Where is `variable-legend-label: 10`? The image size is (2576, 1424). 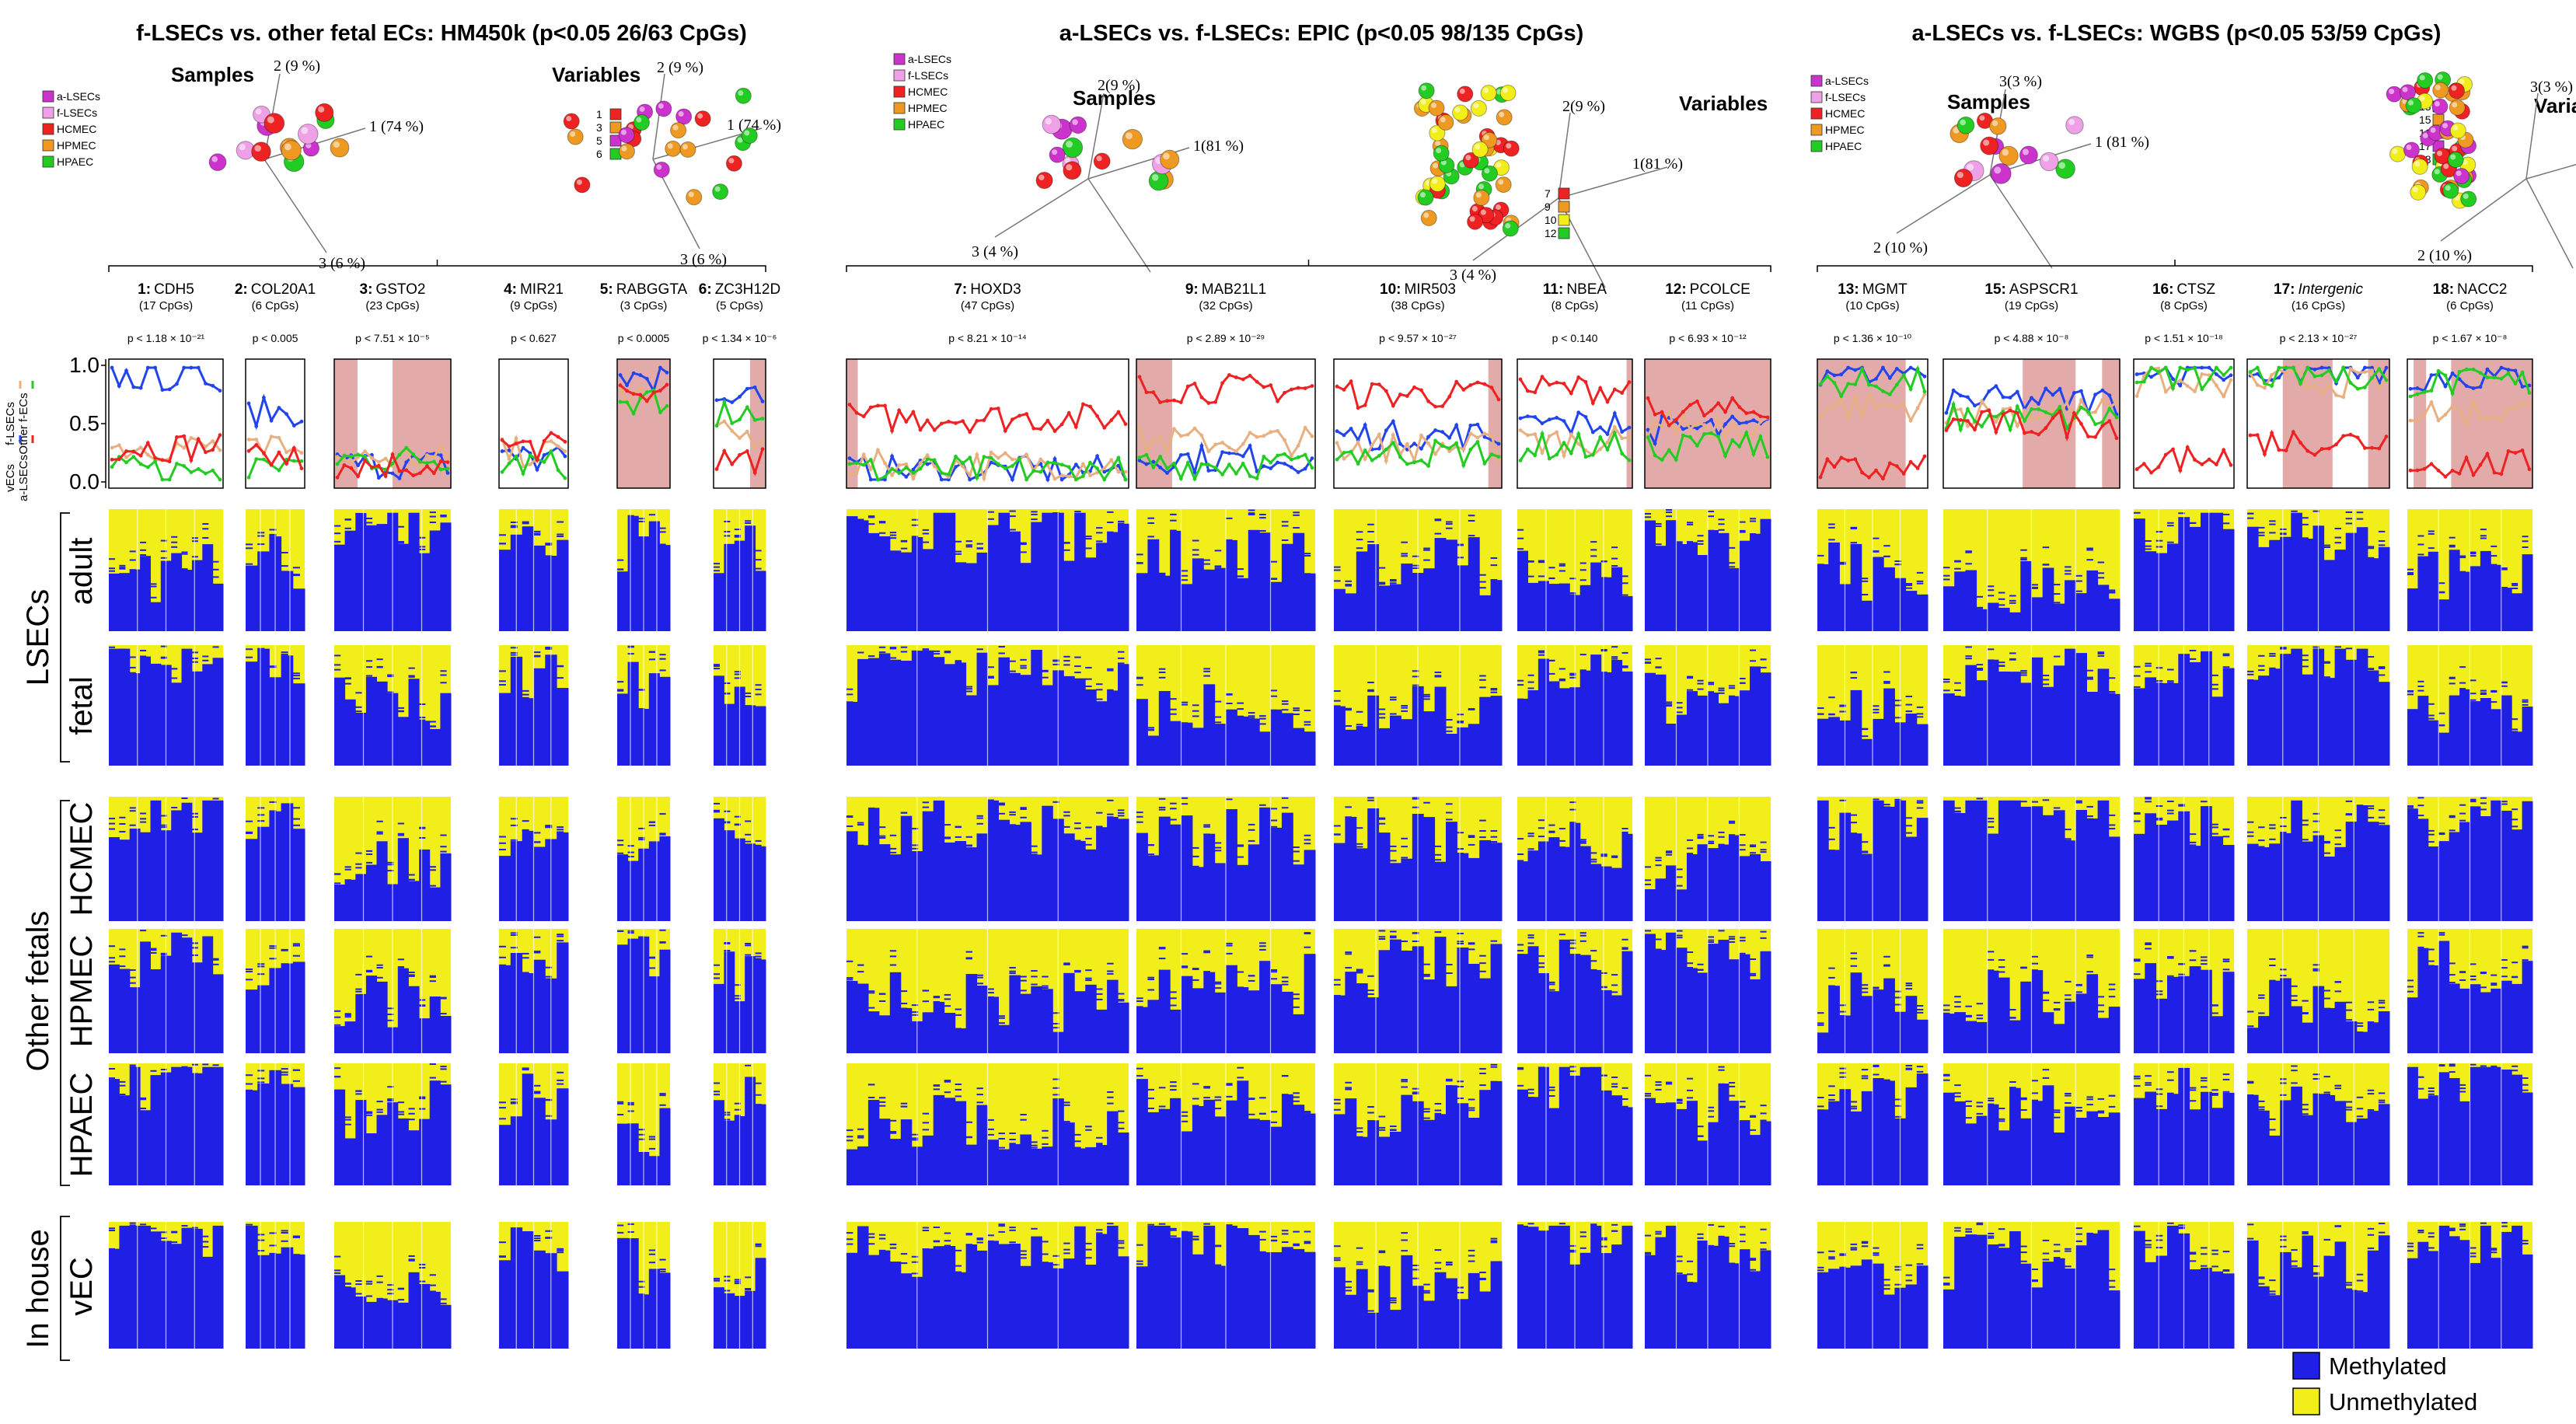
variable-legend-label: 10 is located at coordinates (1551, 220).